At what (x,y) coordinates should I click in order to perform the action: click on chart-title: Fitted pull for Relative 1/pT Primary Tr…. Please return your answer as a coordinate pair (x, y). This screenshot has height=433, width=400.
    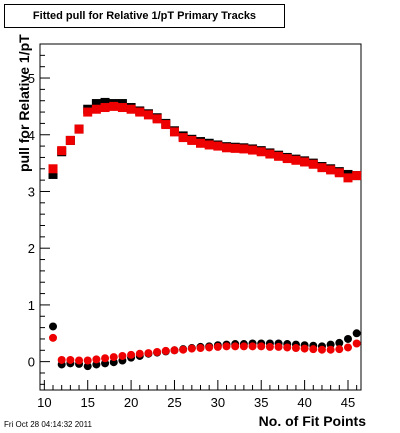
    Looking at the image, I should click on (144, 16).